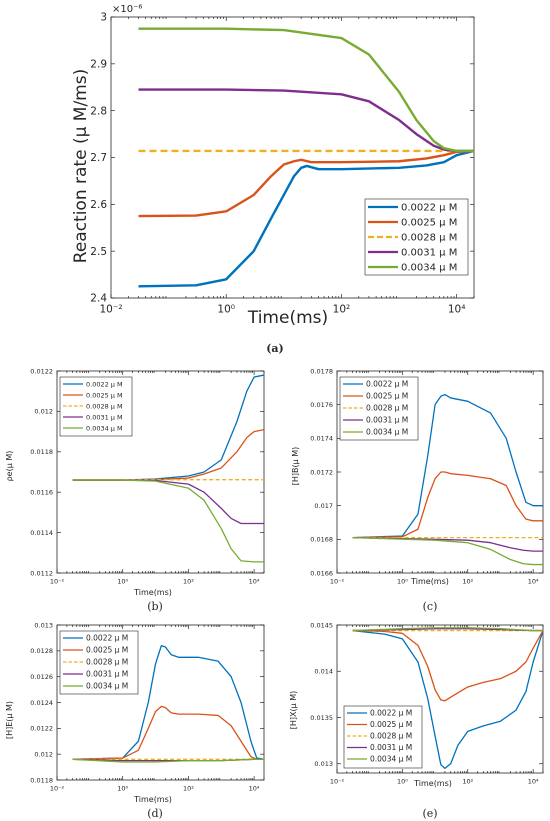  I want to click on y-tick-label: 2.7, so click(98, 158).